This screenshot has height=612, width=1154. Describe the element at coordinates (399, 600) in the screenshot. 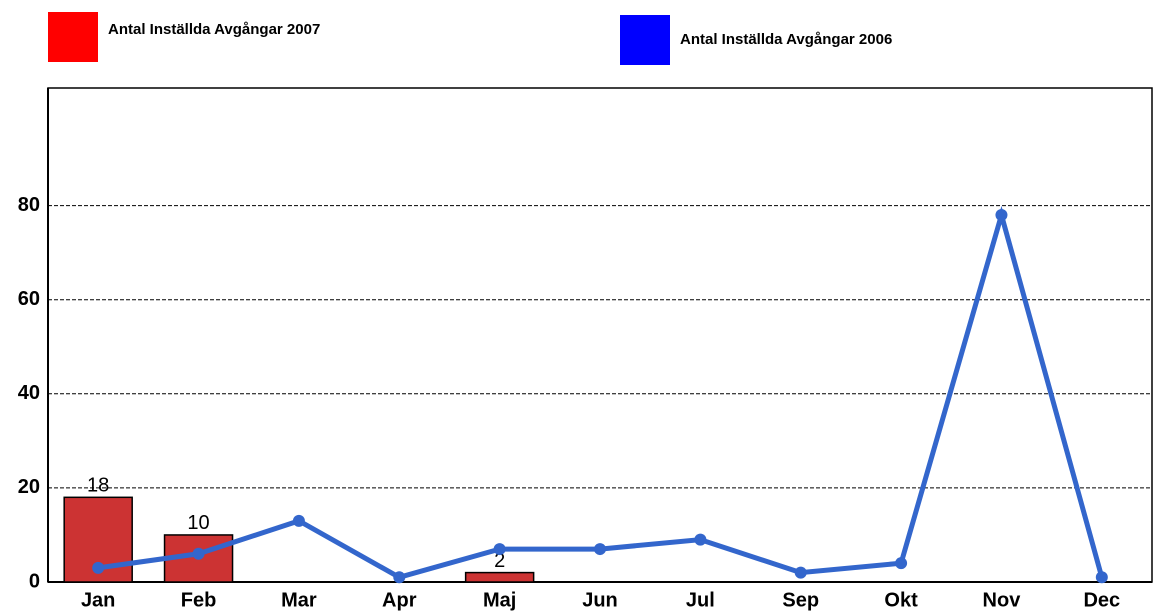

I see `x-tick-label: Apr` at that location.